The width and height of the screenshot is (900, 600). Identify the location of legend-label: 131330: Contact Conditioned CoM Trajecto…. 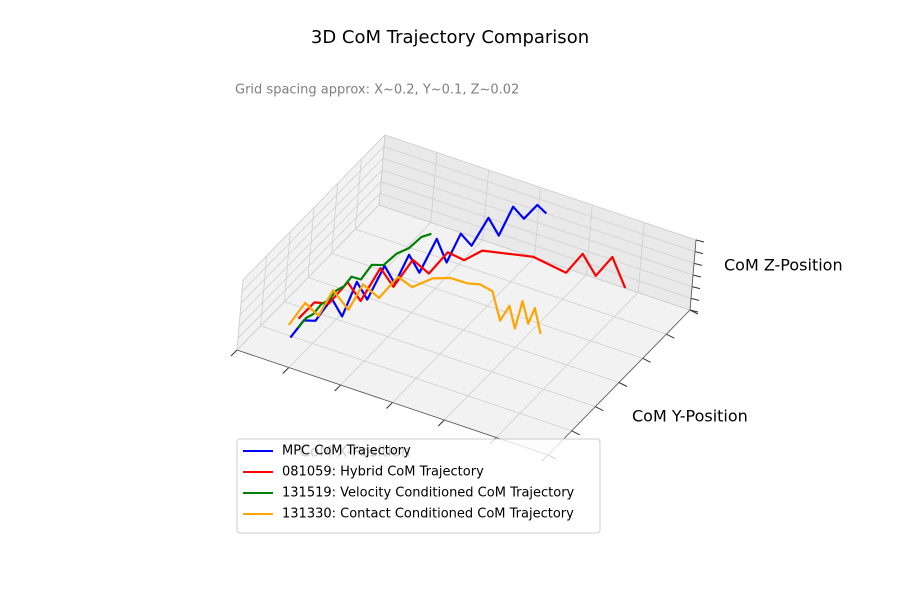
(428, 514).